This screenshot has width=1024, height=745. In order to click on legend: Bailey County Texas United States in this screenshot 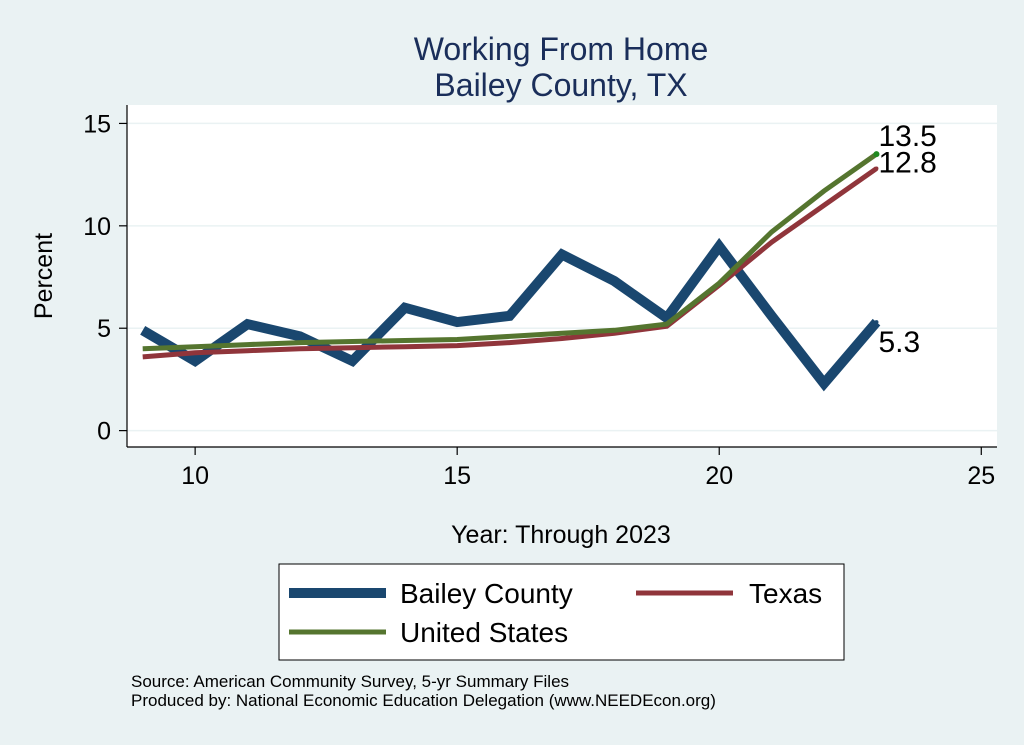, I will do `click(561, 612)`.